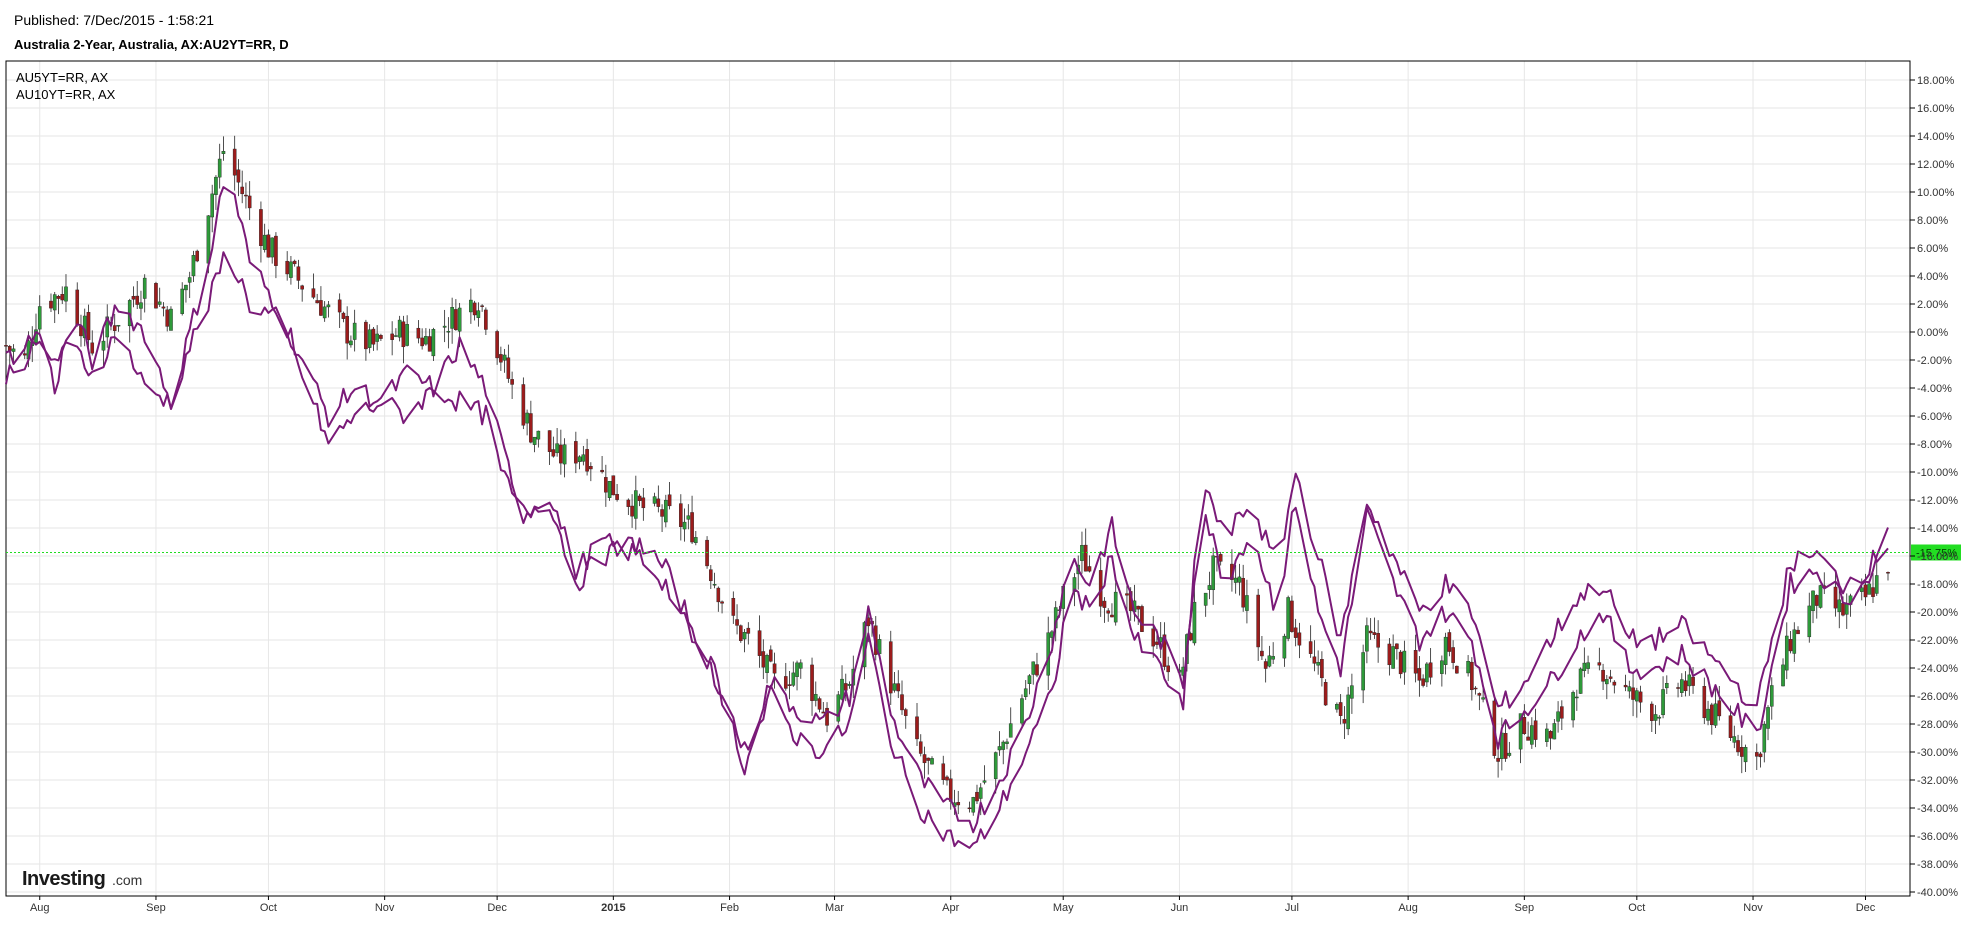 The height and width of the screenshot is (926, 1972). What do you see at coordinates (82, 879) in the screenshot?
I see `investing-logo: Investing .com` at bounding box center [82, 879].